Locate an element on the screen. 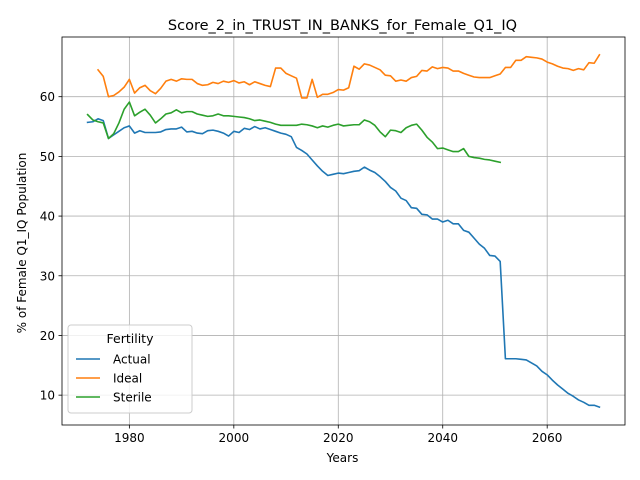 Image resolution: width=640 pixels, height=480 pixels. legend-box is located at coordinates (130, 369).